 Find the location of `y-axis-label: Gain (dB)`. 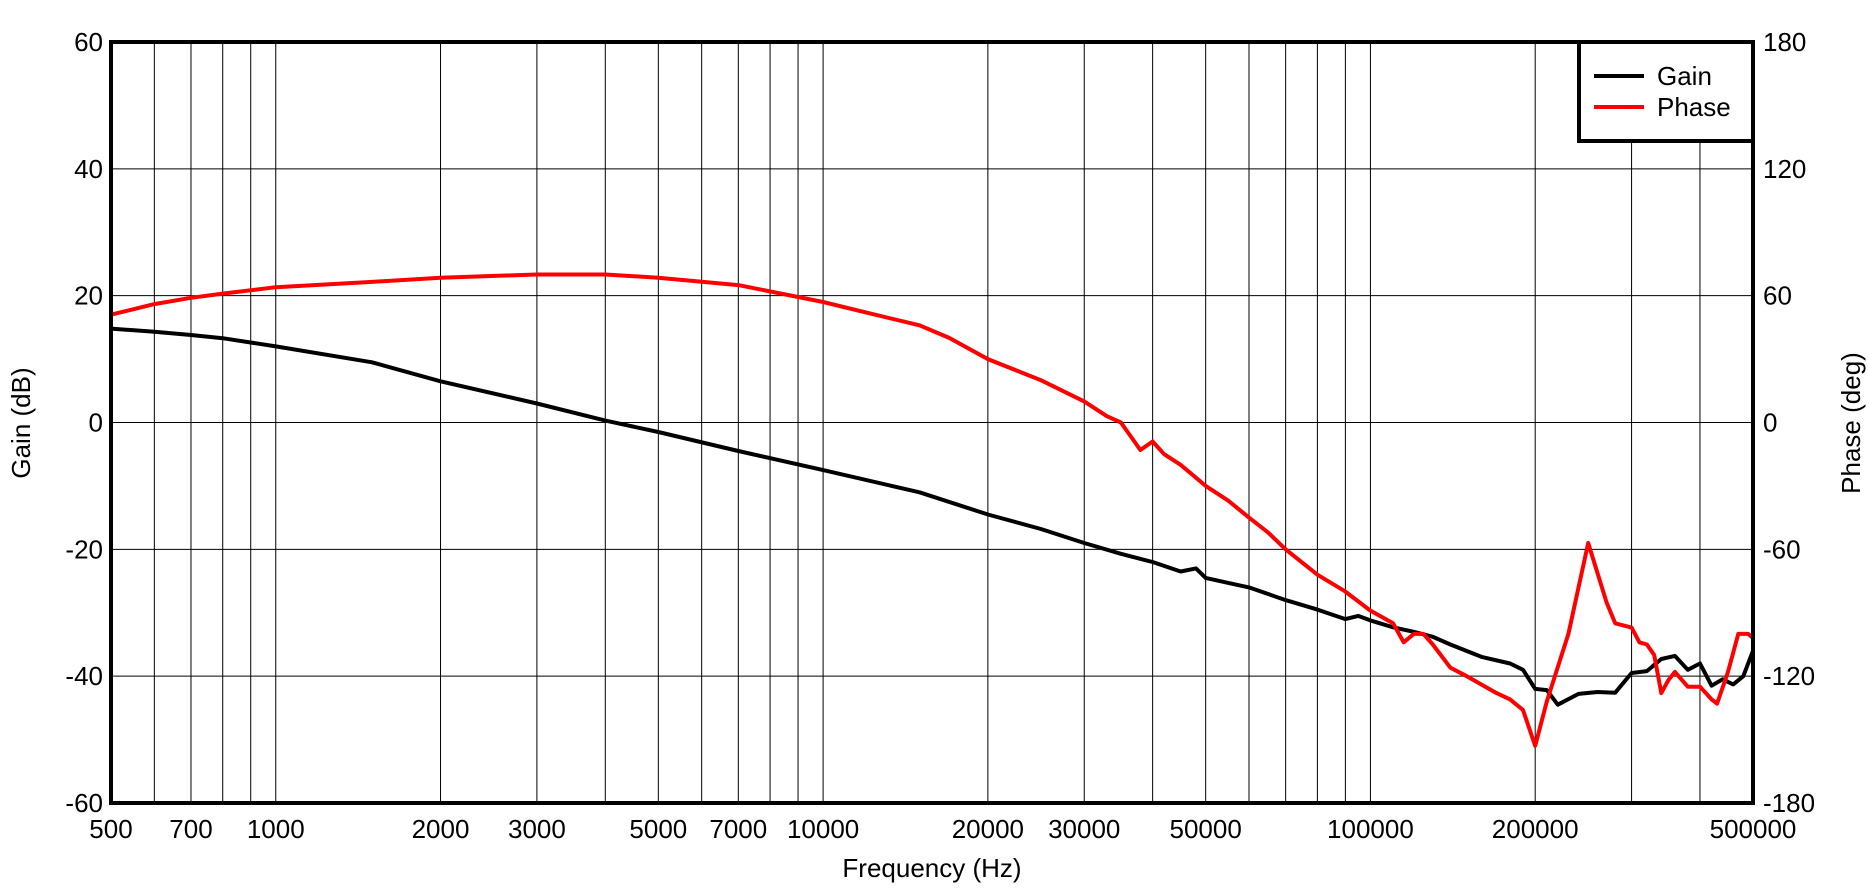

y-axis-label: Gain (dB) is located at coordinates (21, 422).